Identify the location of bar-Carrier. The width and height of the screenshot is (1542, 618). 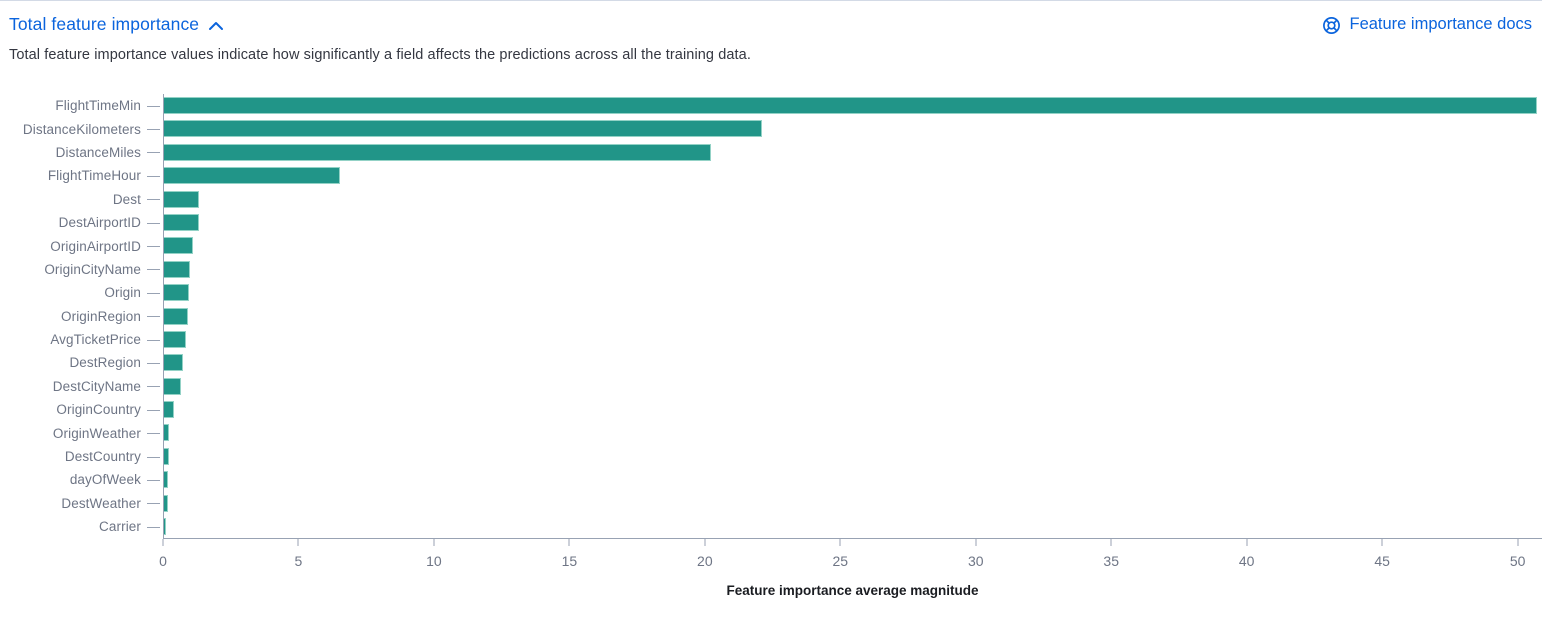
(165, 527).